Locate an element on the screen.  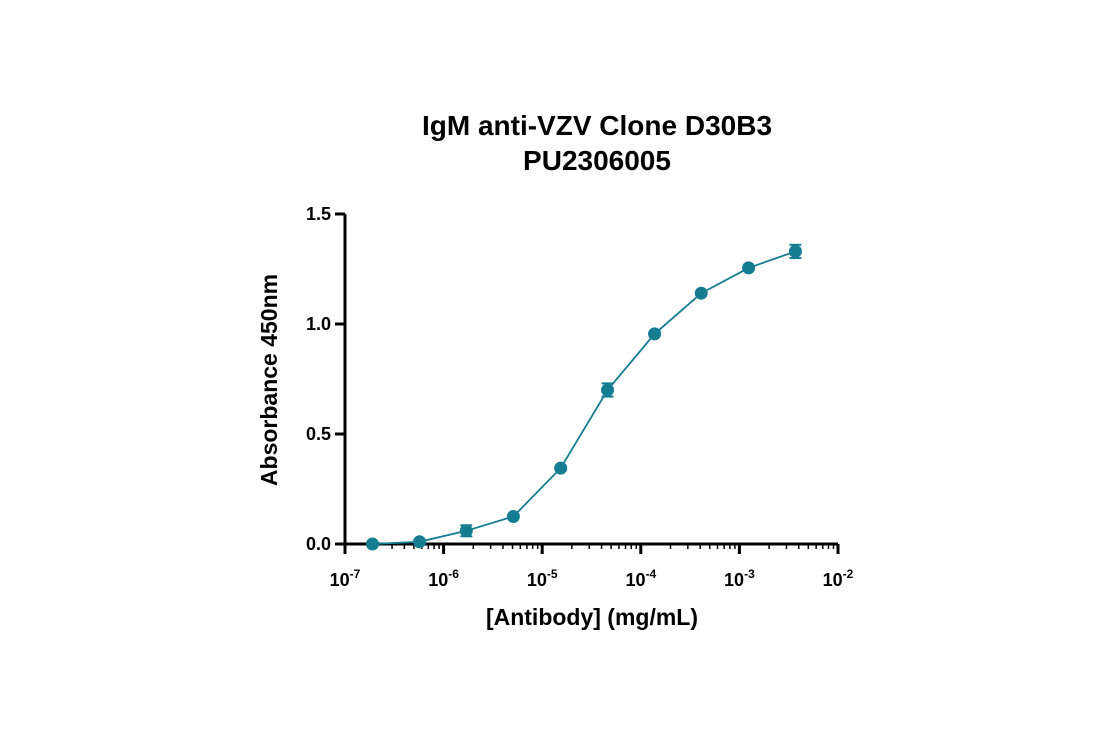
chart-title-line-2: PU2306005 is located at coordinates (597, 160).